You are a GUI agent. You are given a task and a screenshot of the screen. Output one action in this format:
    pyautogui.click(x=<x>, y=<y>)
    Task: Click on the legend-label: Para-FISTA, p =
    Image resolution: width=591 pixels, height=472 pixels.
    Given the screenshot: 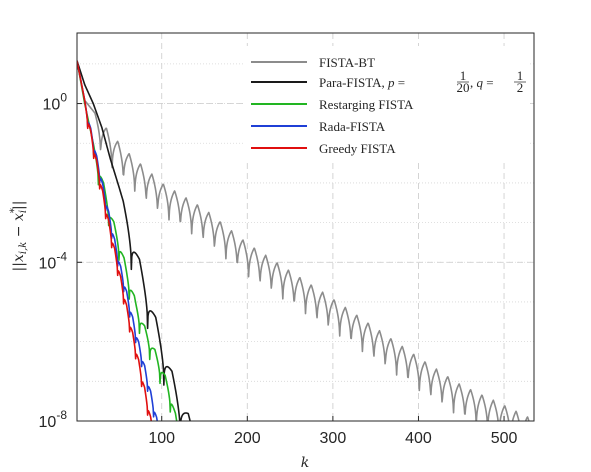 What is the action you would take?
    pyautogui.click(x=362, y=82)
    